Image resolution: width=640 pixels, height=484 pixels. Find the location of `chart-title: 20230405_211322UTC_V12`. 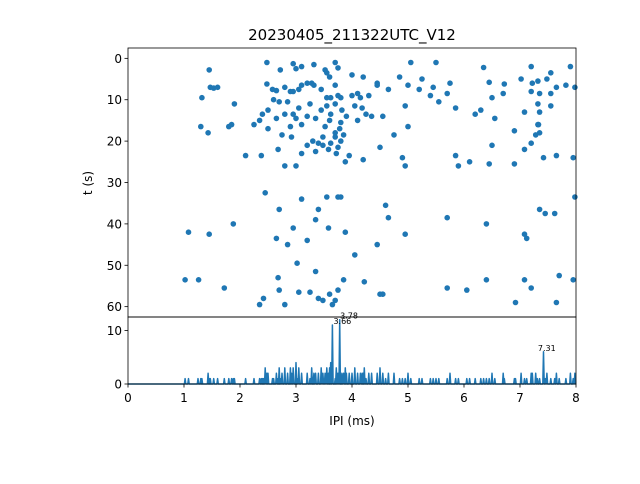

chart-title: 20230405_211322UTC_V12 is located at coordinates (352, 35).